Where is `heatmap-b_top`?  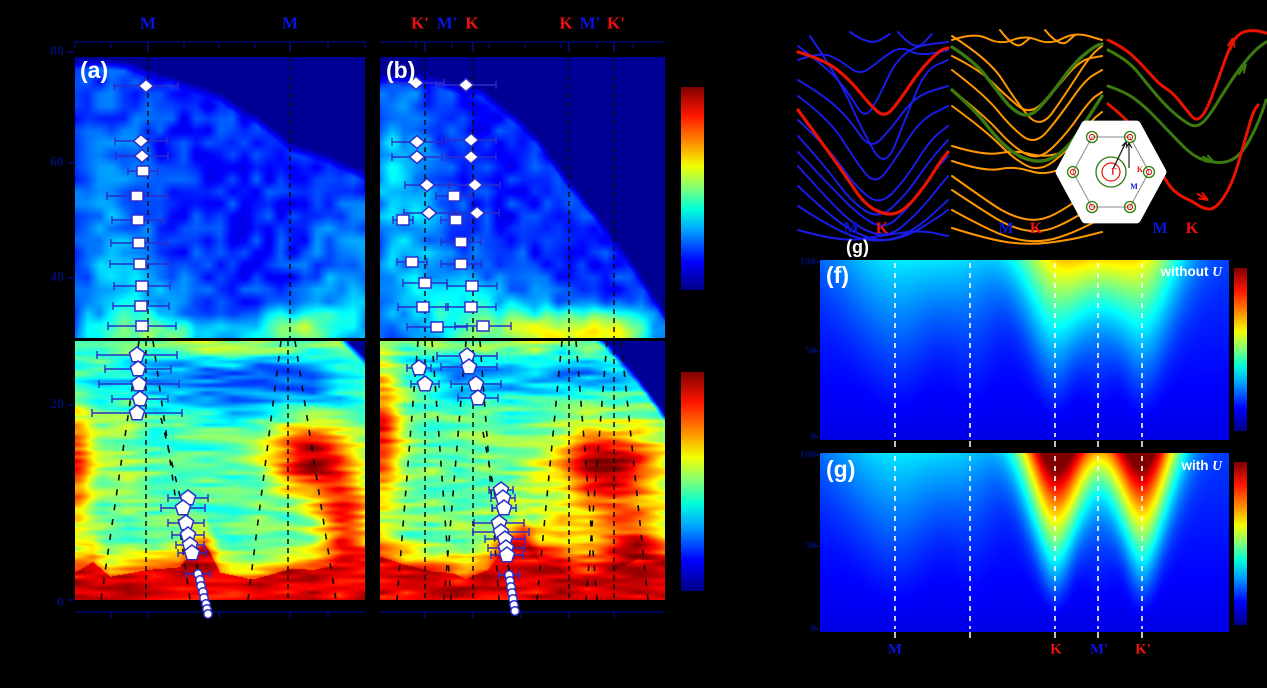 heatmap-b_top is located at coordinates (522, 197).